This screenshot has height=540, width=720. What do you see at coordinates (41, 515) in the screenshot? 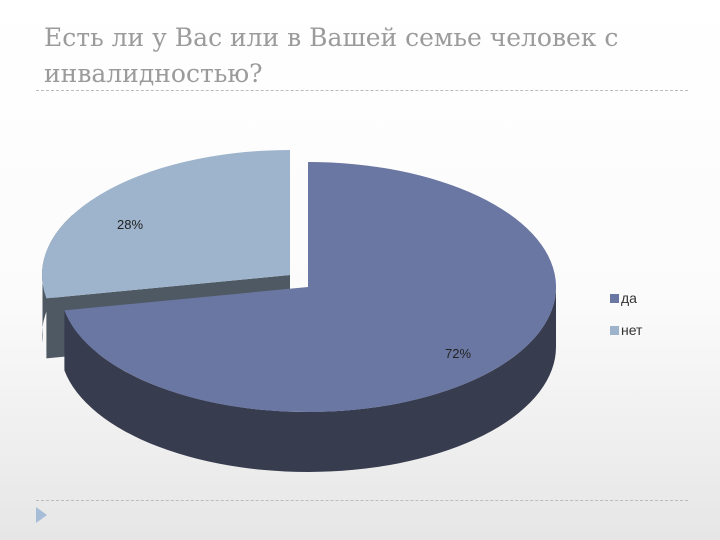
I see `next-slide-arrow-icon` at bounding box center [41, 515].